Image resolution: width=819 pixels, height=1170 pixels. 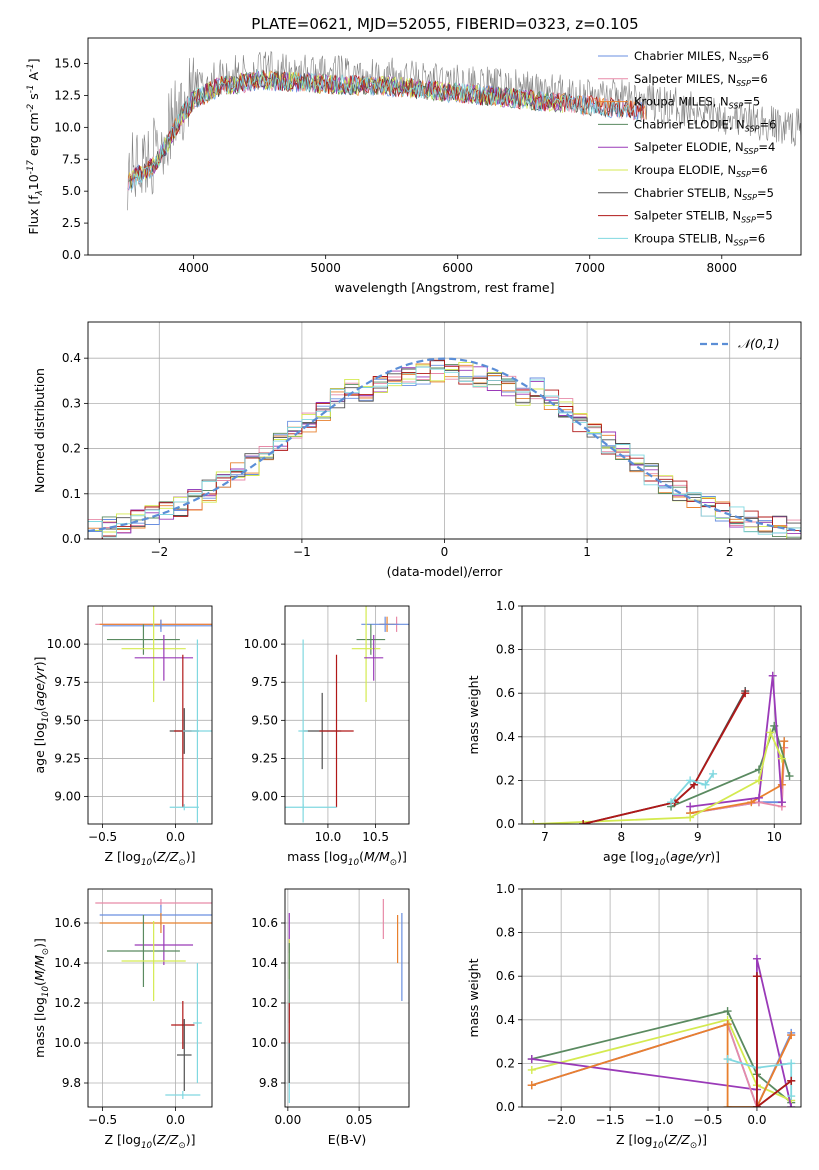 I want to click on y-axis-label: mass [log10​(M/M⊙​)], so click(x=41, y=998).